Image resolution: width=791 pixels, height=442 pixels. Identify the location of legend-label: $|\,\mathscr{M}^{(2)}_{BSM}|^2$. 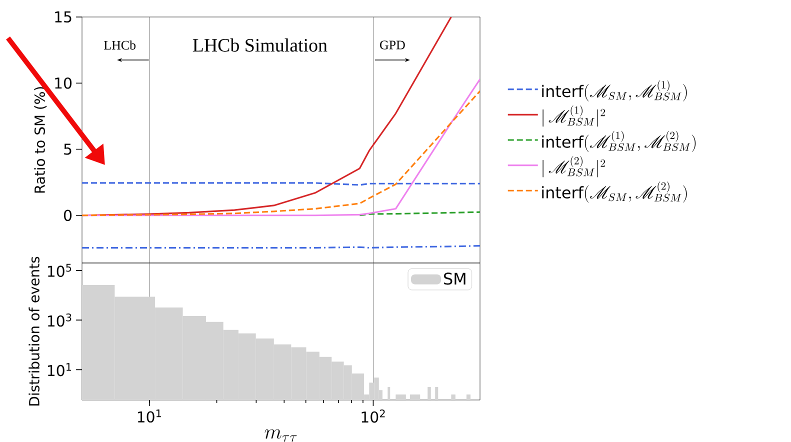
(573, 167).